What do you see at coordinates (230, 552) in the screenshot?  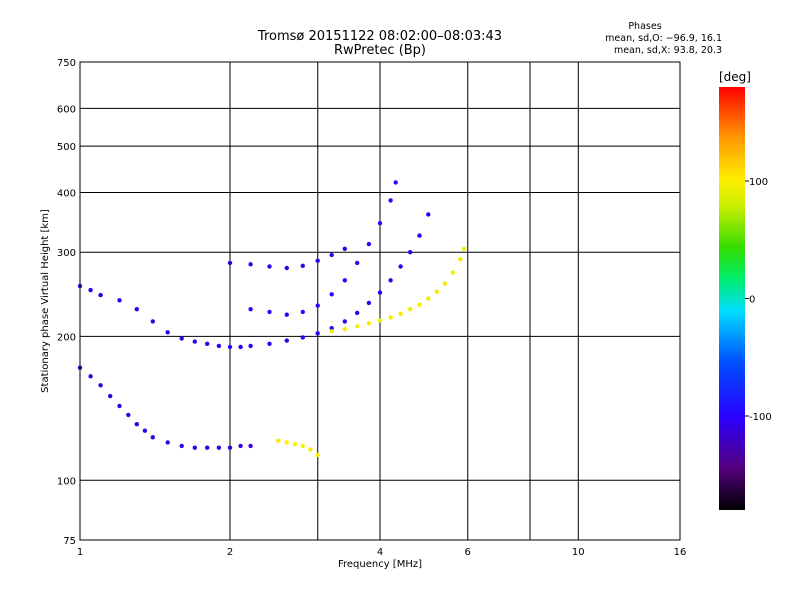 I see `x-tick-label: 2` at bounding box center [230, 552].